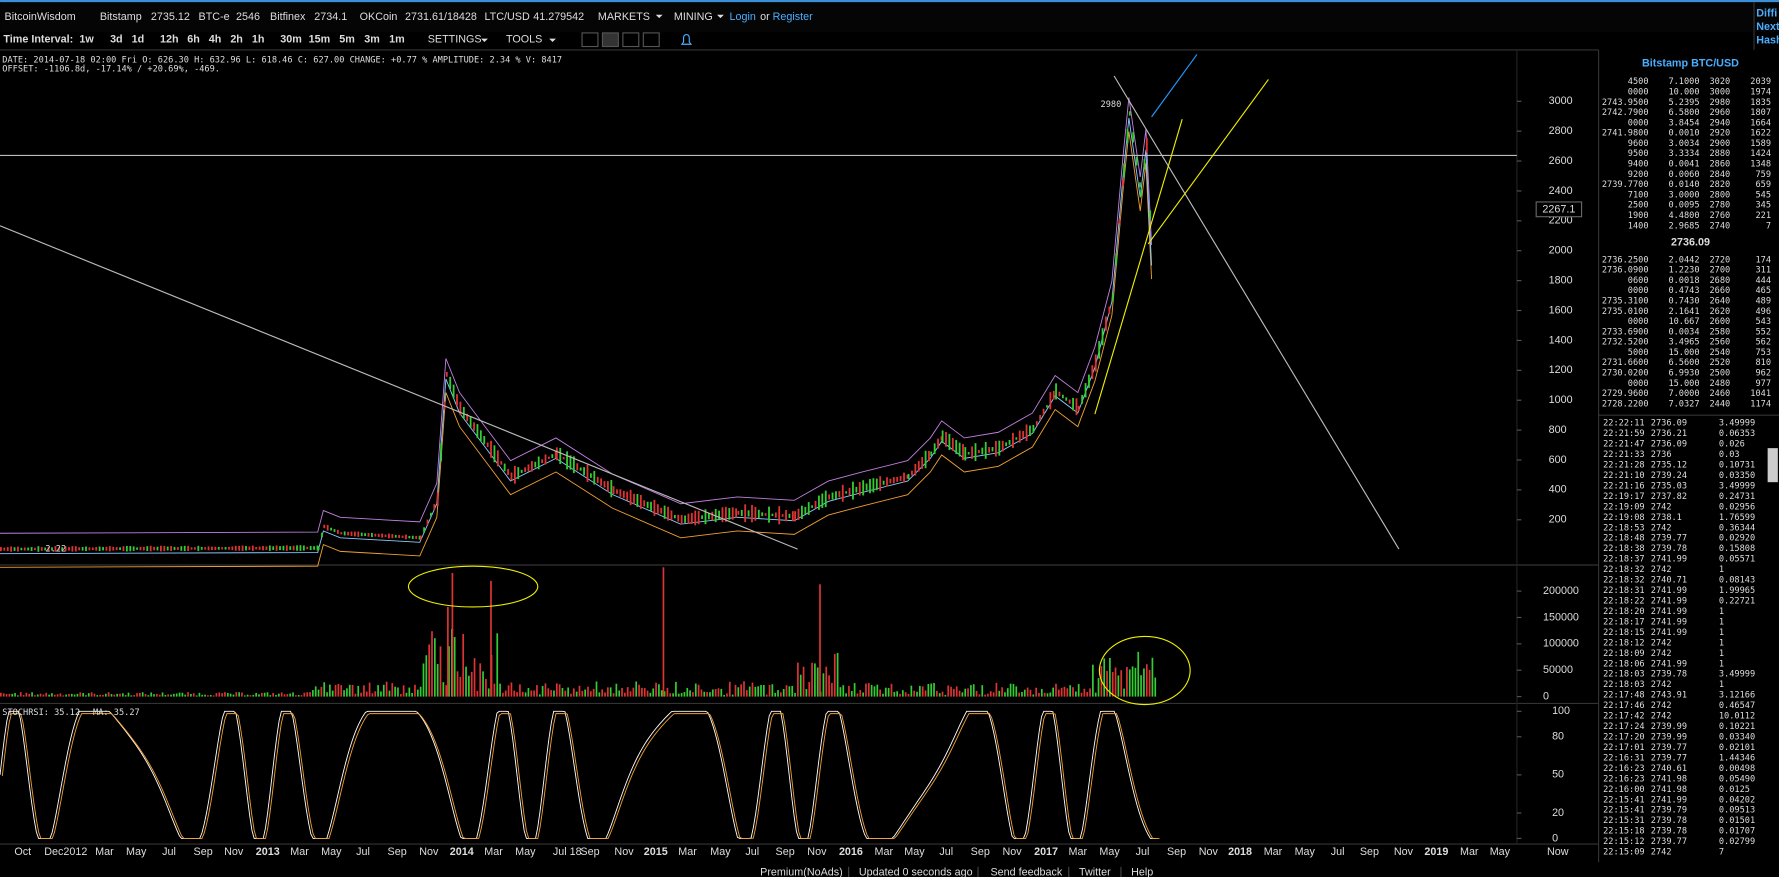  What do you see at coordinates (1763, 374) in the screenshot?
I see `depth-volume: 962` at bounding box center [1763, 374].